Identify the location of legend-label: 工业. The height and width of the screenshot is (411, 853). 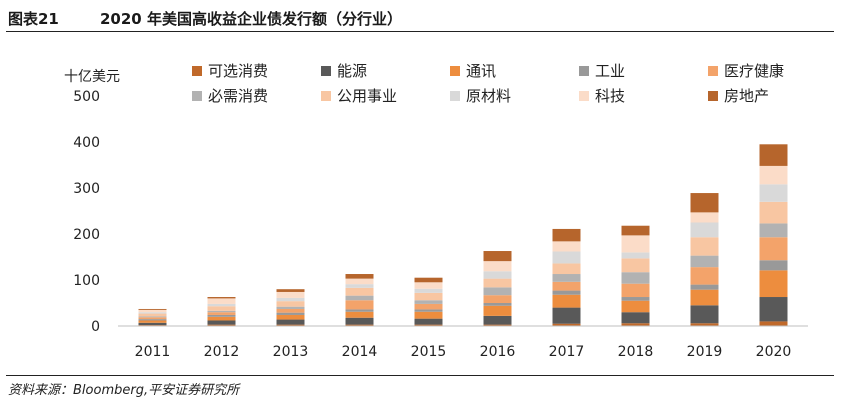
(610, 71).